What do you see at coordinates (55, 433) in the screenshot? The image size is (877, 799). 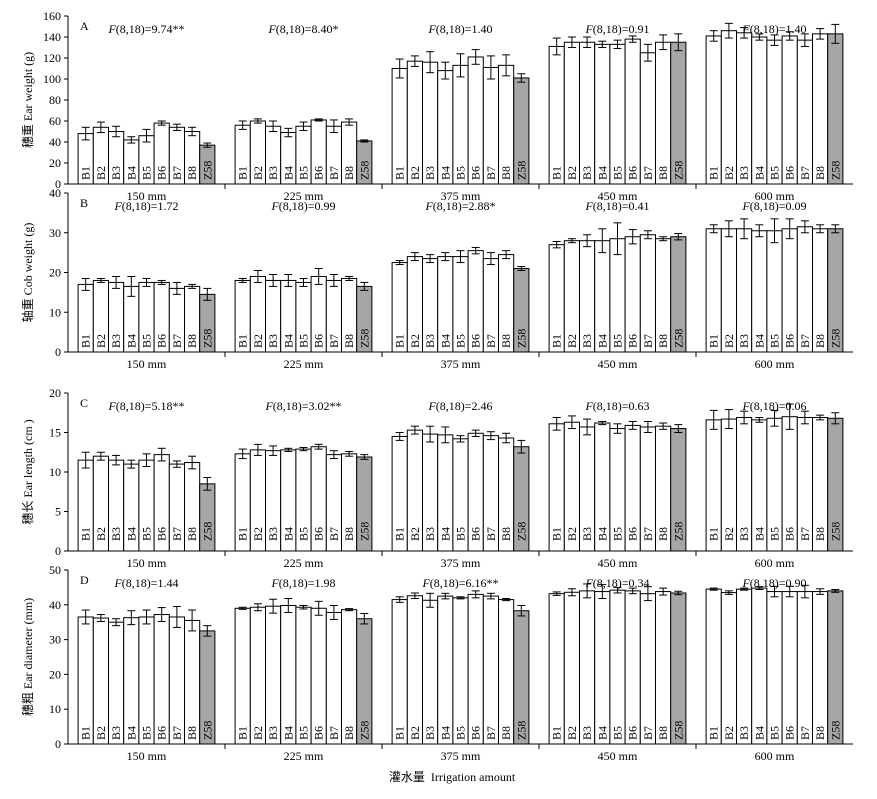 I see `y-tick-label: 15` at bounding box center [55, 433].